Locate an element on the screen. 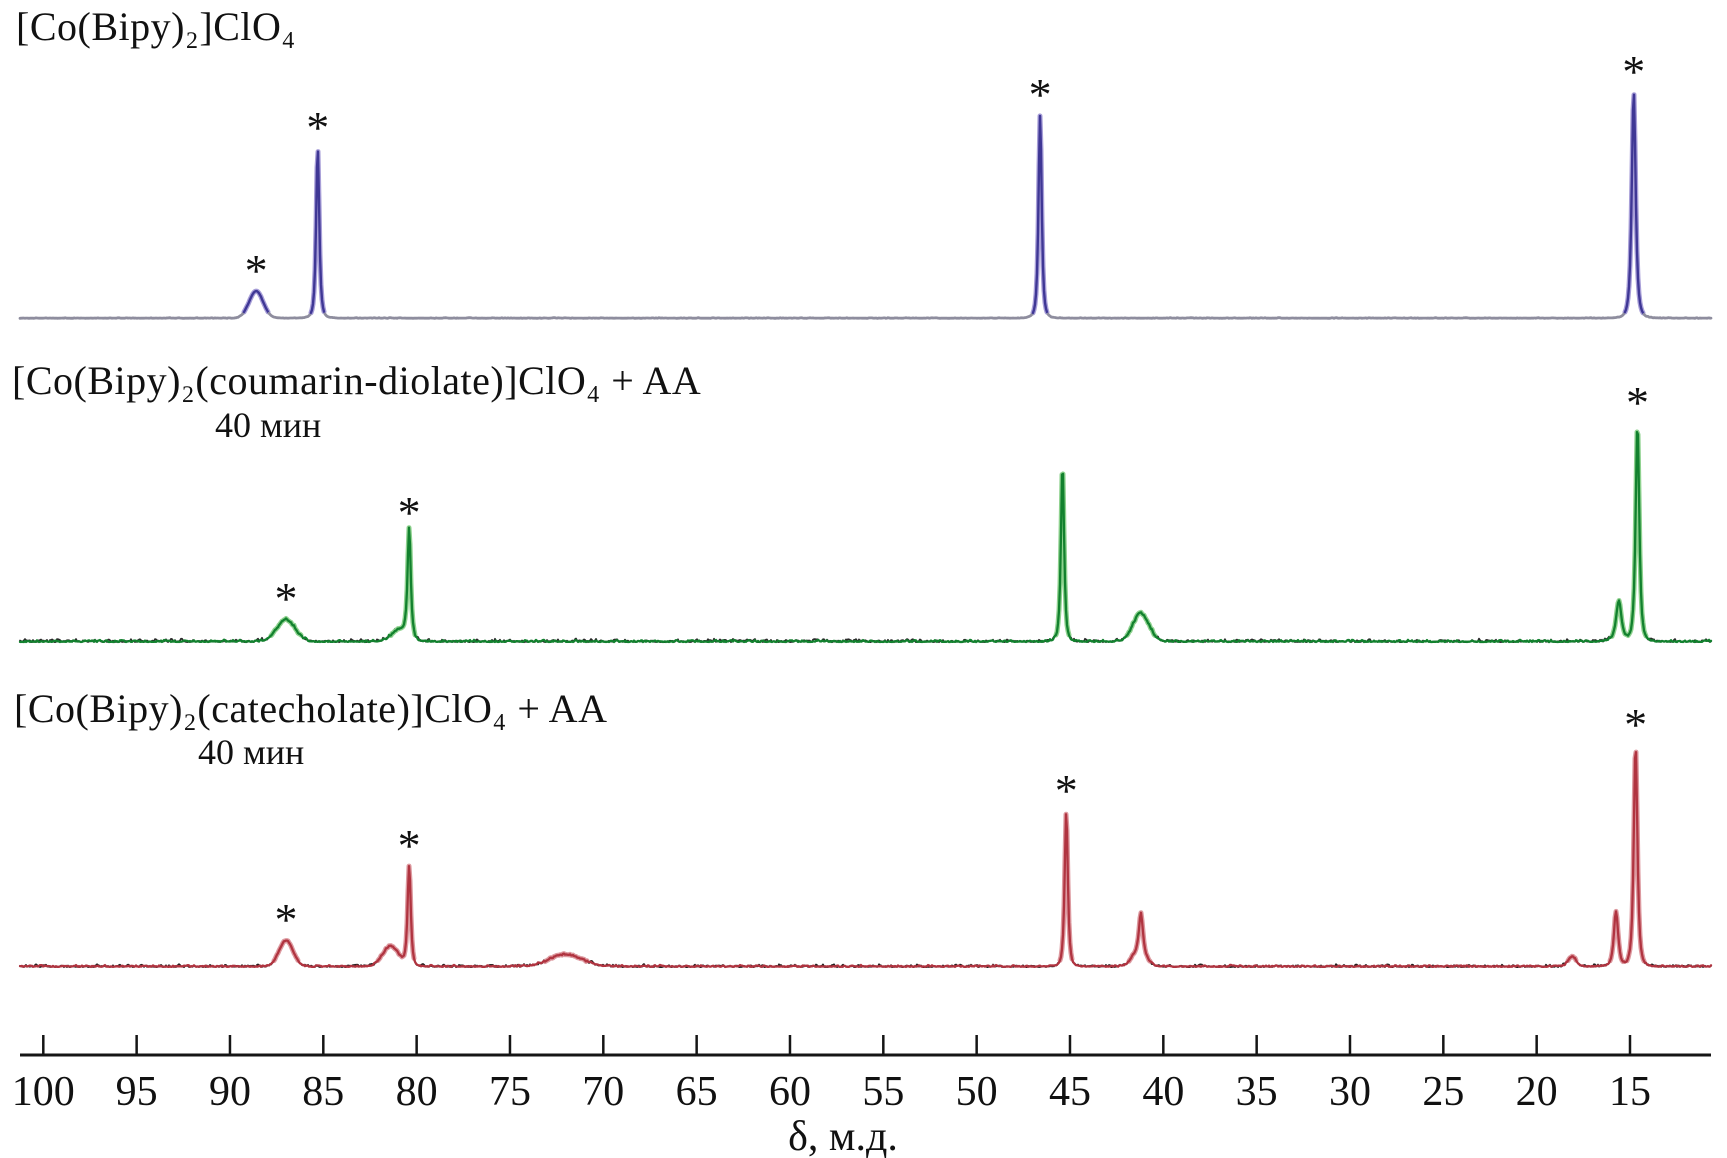 The height and width of the screenshot is (1158, 1727). spectrum-3-time-label: 40 мин is located at coordinates (251, 752).